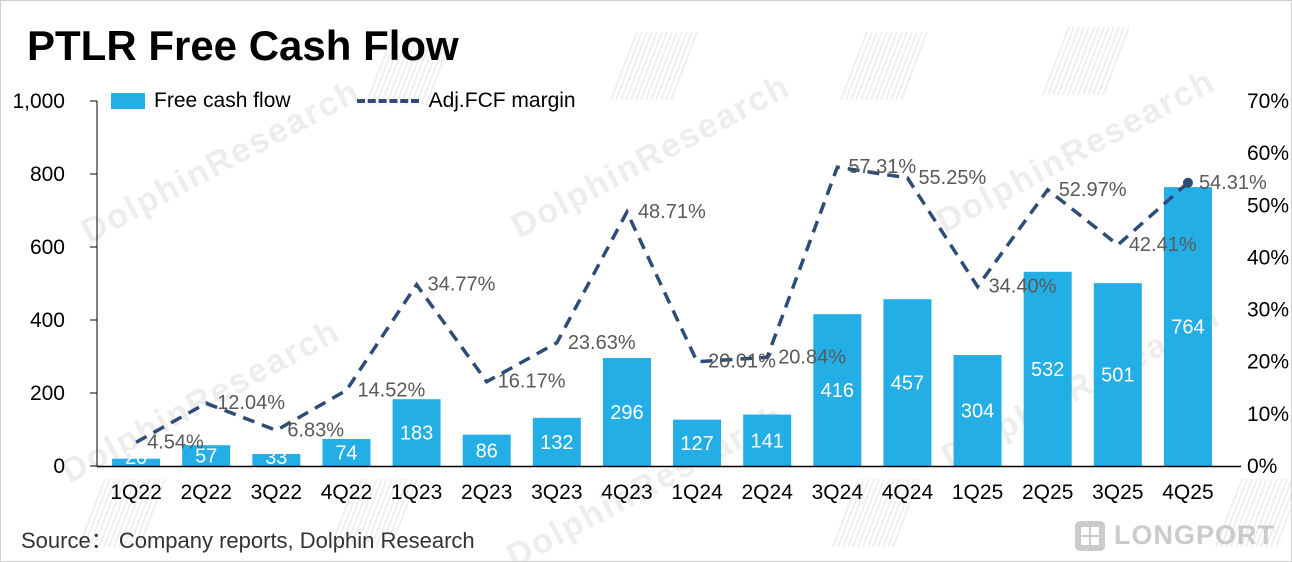  I want to click on bar-value-label: 532, so click(1047, 370).